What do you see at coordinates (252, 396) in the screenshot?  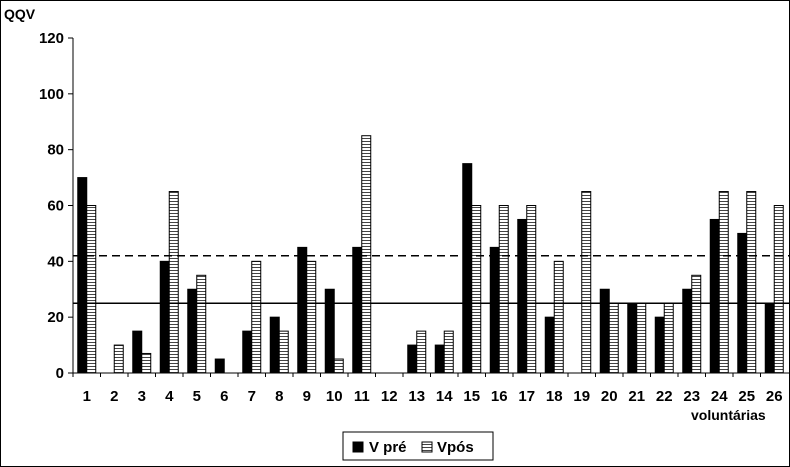 I see `x-tick-label: 7` at bounding box center [252, 396].